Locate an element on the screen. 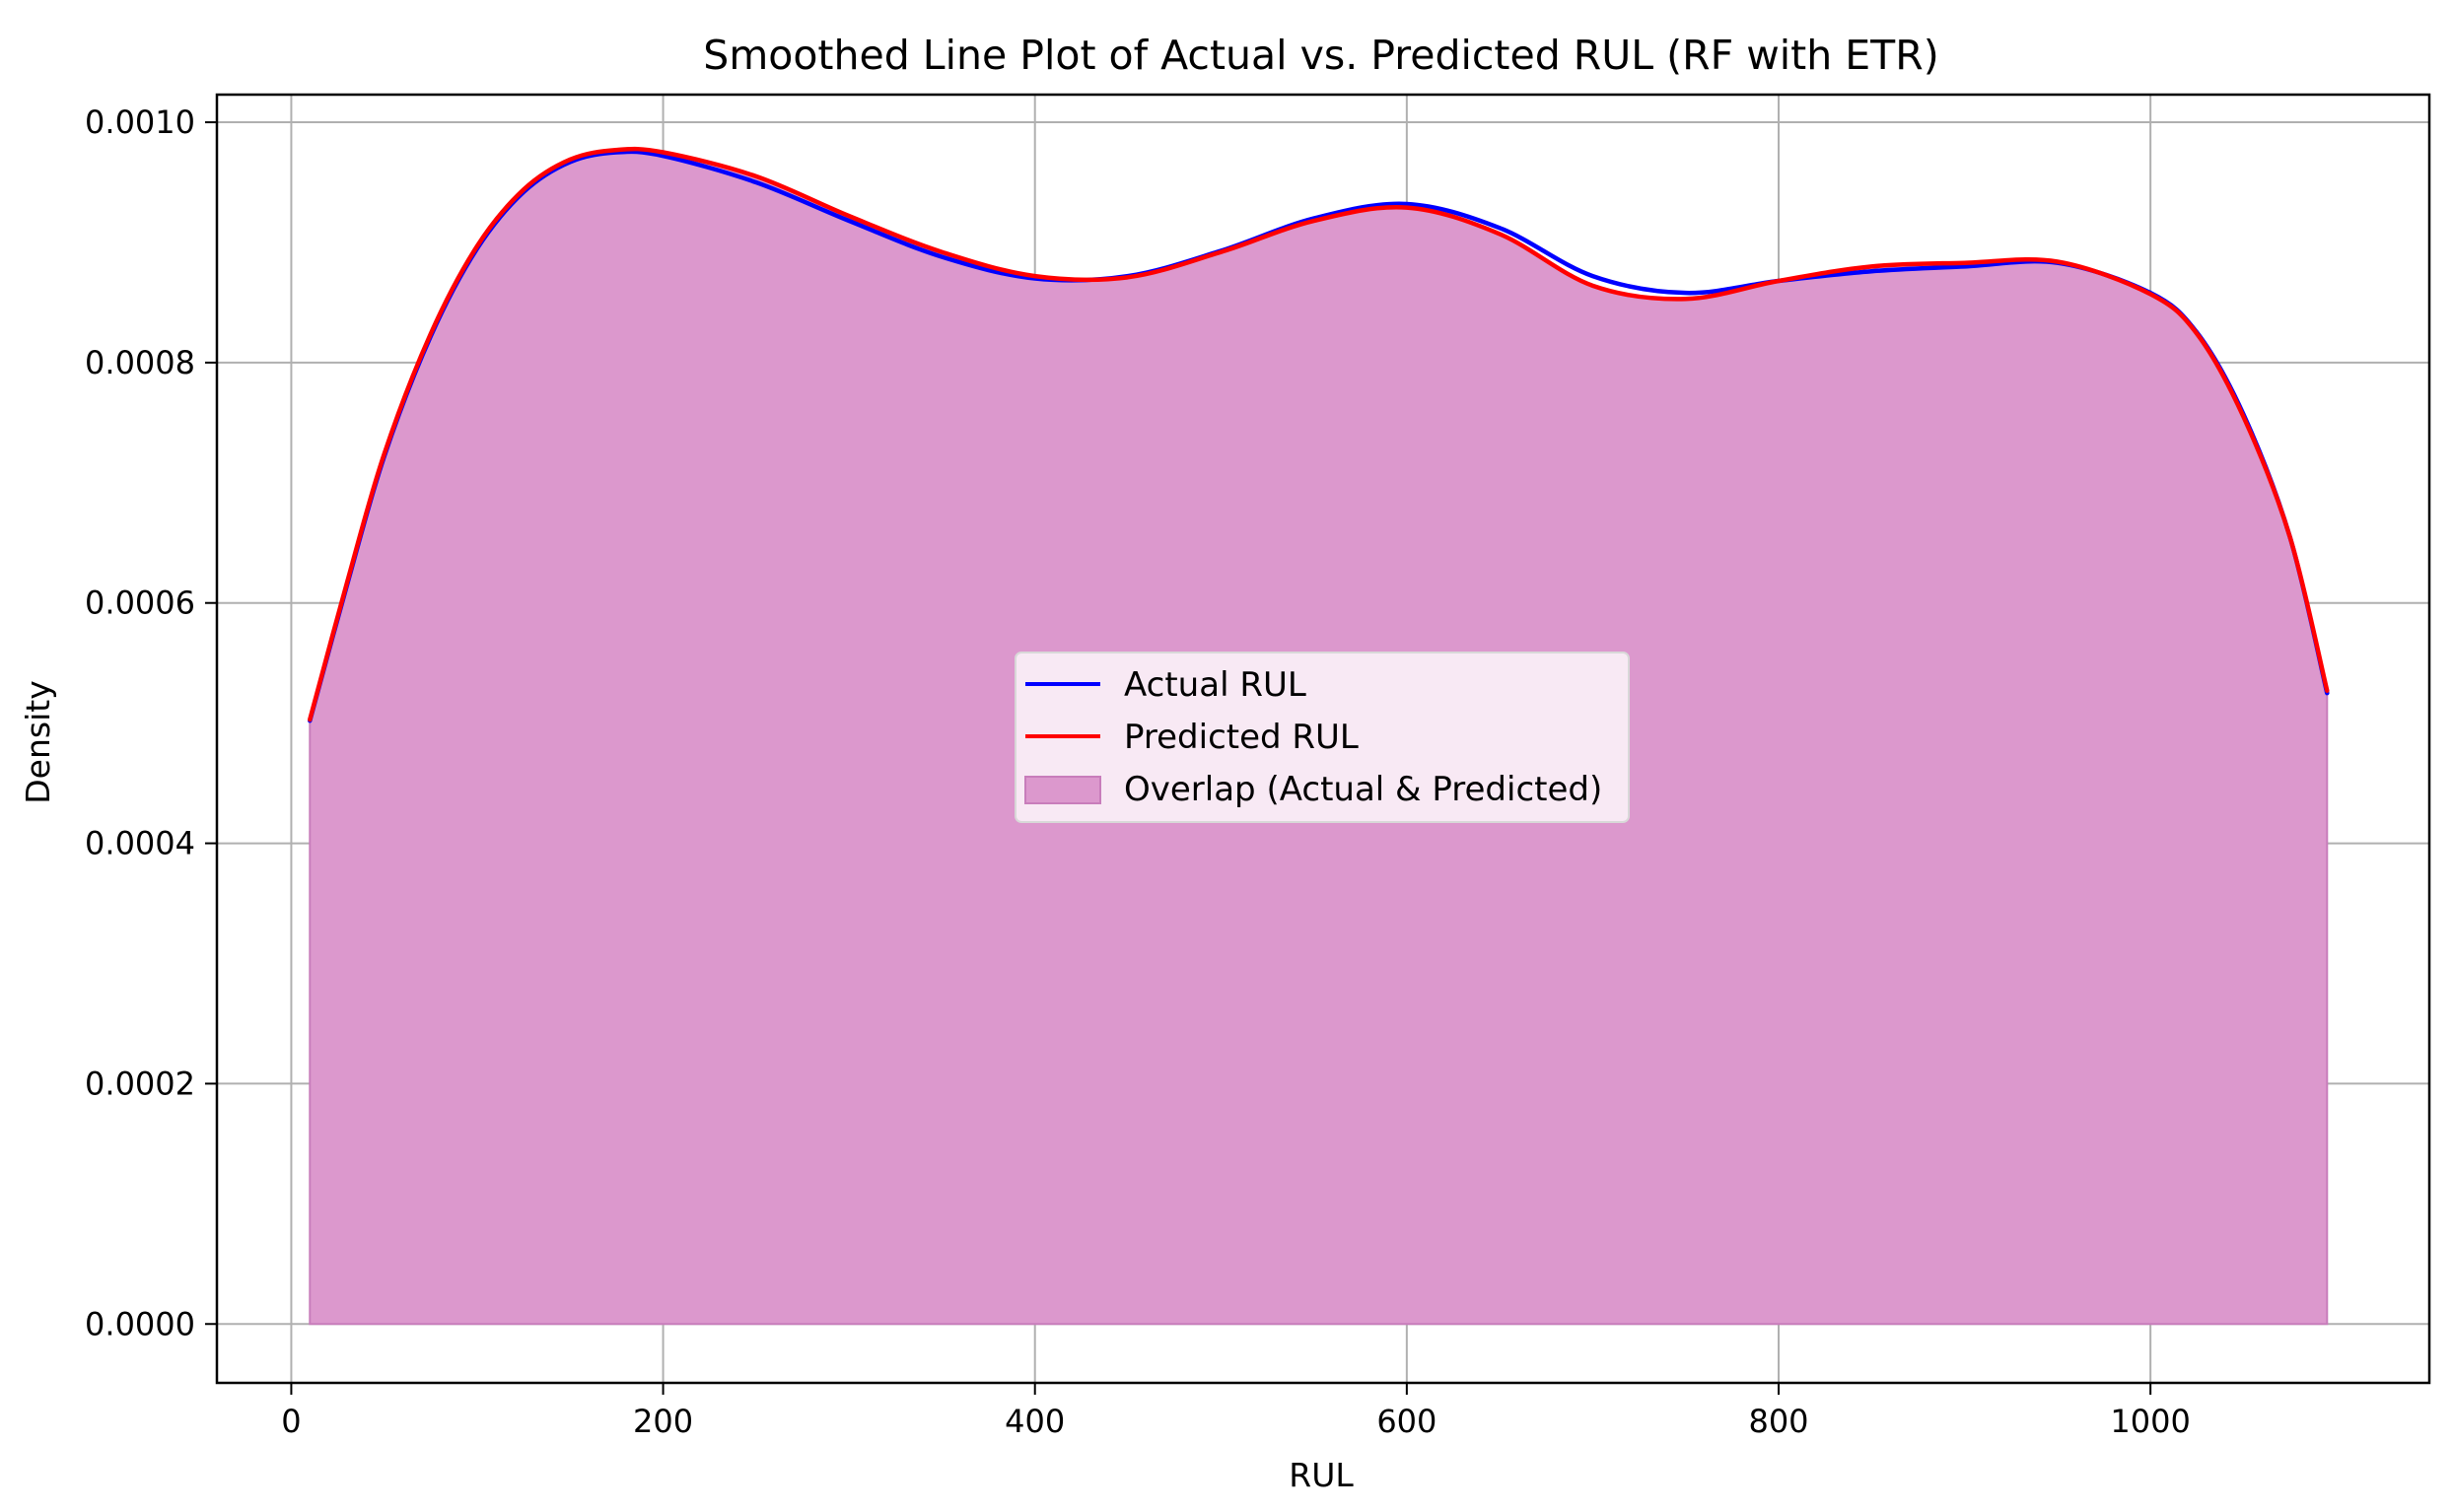  x-tick-label: 800 is located at coordinates (1778, 1421).